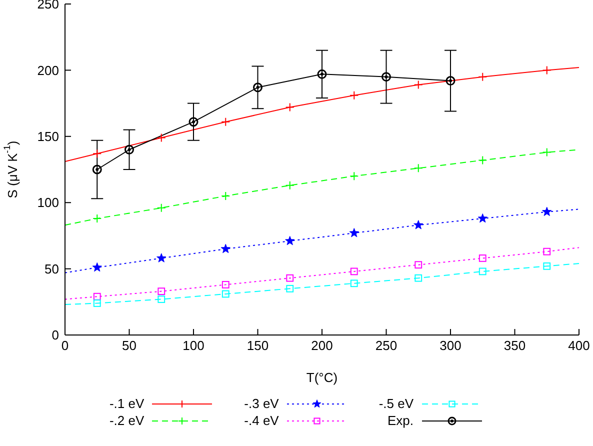 This screenshot has height=446, width=593. Describe the element at coordinates (451, 346) in the screenshot. I see `x-tick-label: 300` at that location.